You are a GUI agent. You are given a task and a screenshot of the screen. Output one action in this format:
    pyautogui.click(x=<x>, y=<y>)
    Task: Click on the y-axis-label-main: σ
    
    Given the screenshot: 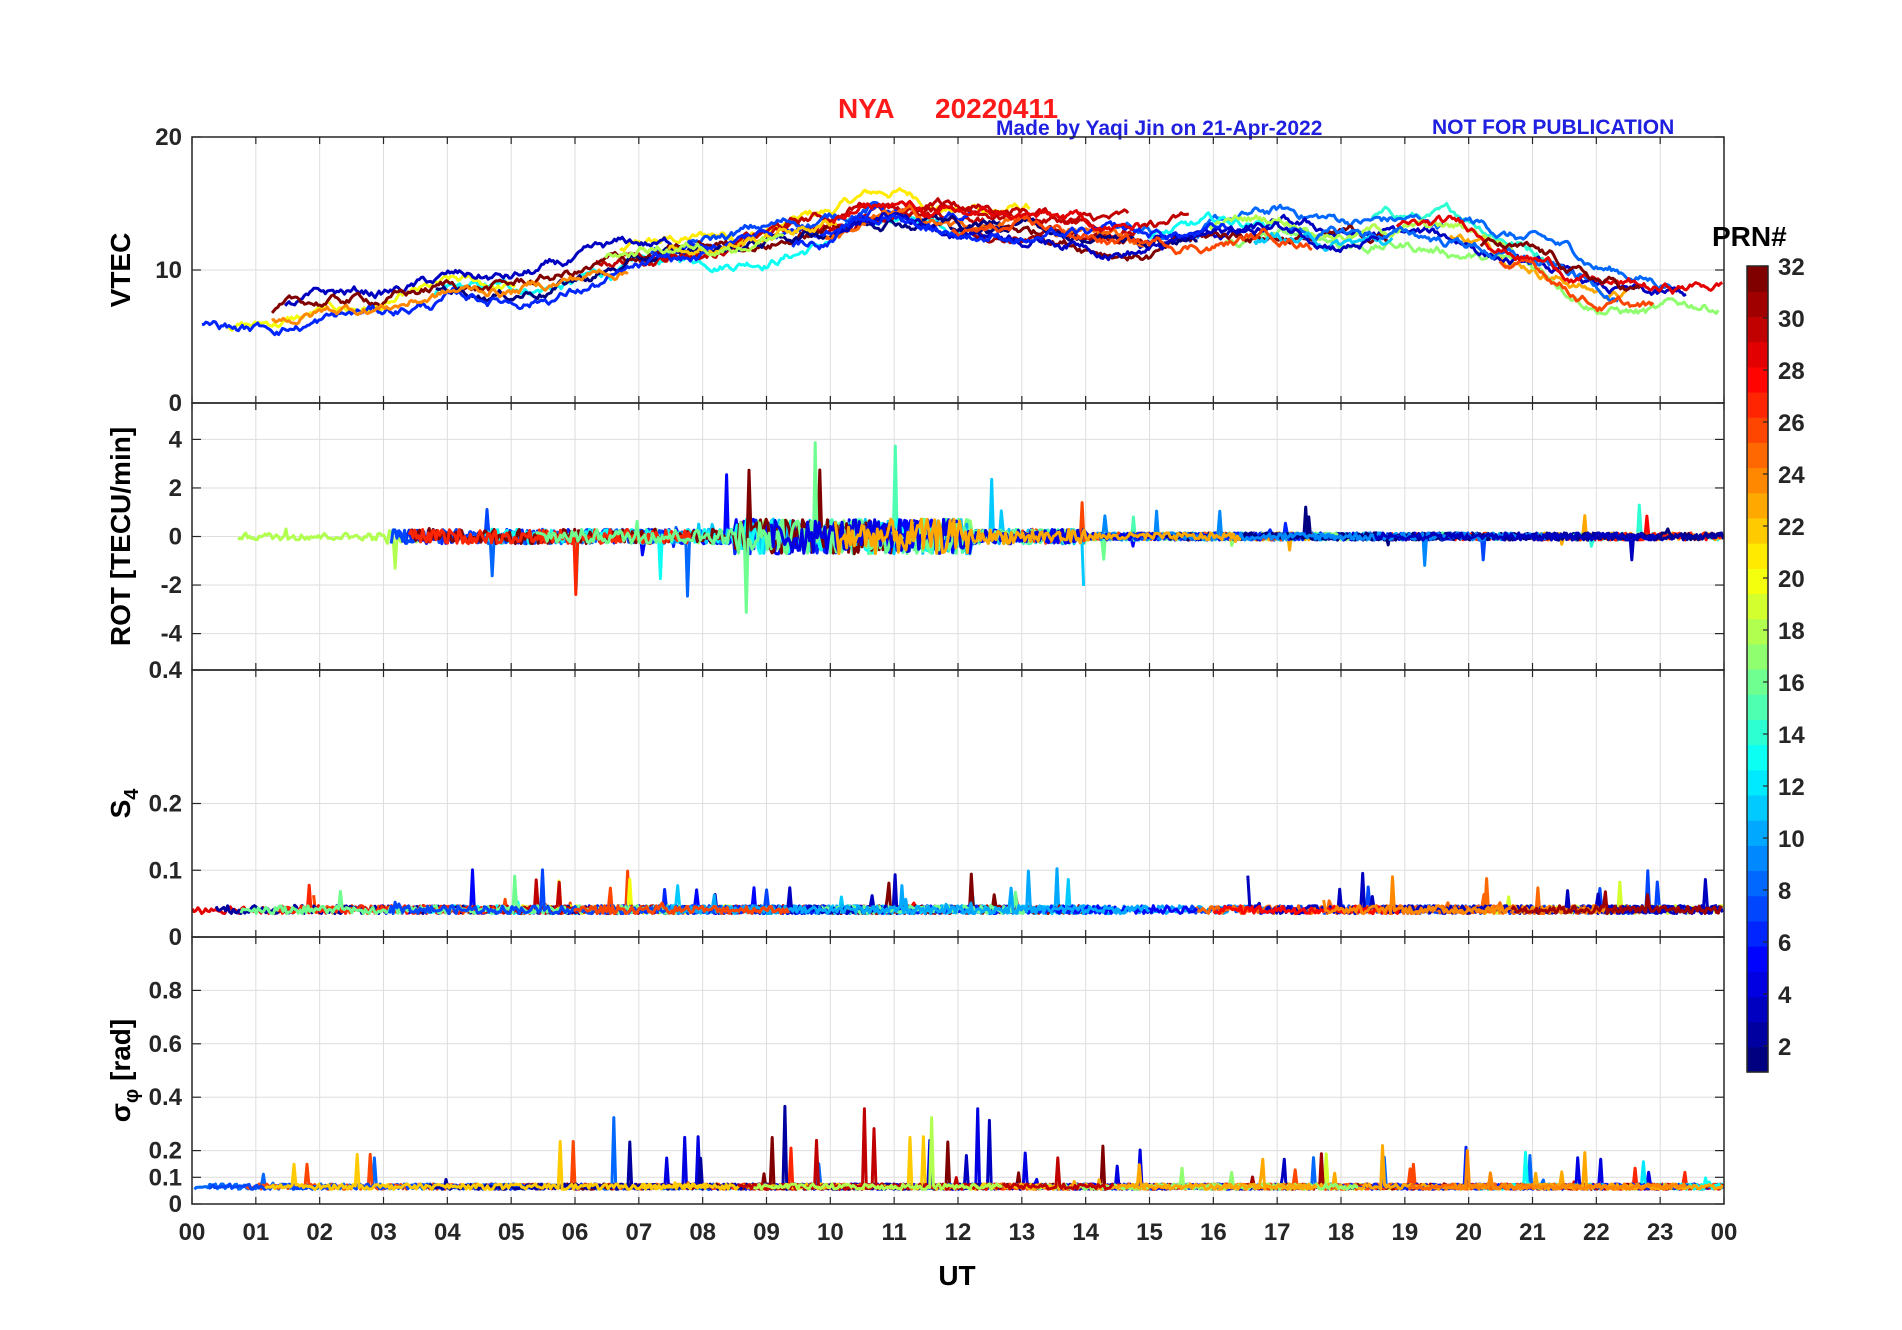 What is the action you would take?
    pyautogui.click(x=120, y=1112)
    